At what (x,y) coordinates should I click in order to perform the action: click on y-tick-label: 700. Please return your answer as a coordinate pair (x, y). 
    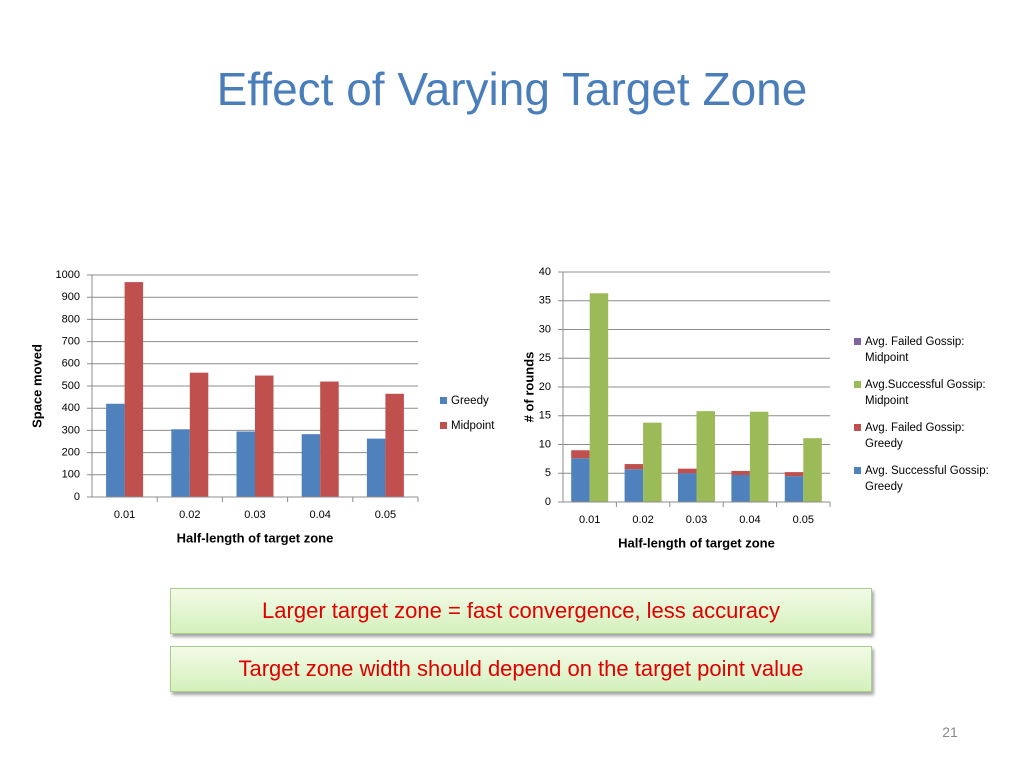
    Looking at the image, I should click on (71, 342).